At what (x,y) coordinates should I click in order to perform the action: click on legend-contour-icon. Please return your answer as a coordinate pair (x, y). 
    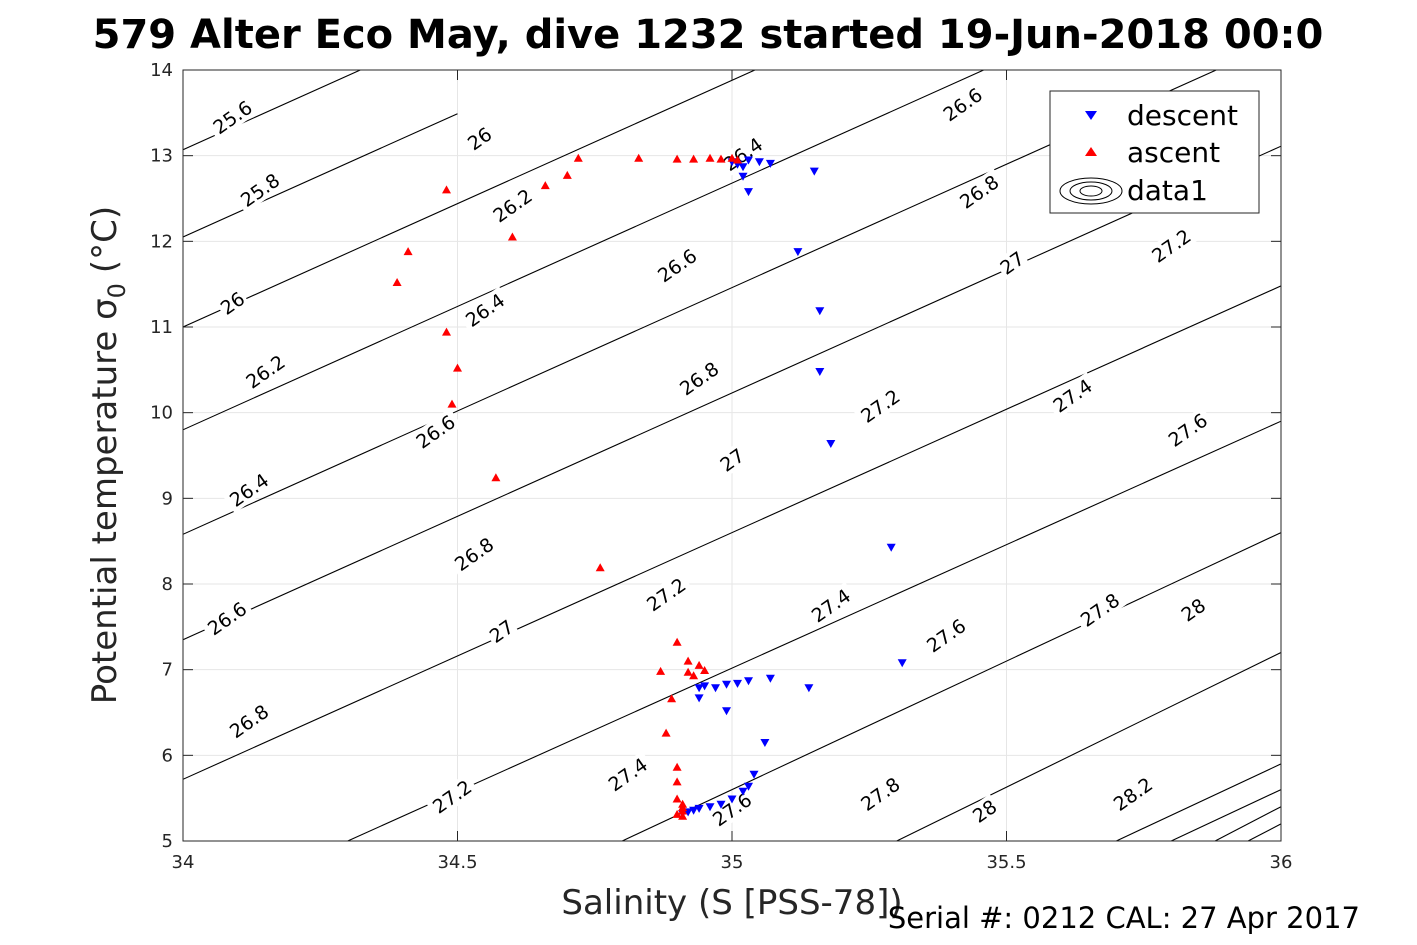
    Looking at the image, I should click on (1091, 191).